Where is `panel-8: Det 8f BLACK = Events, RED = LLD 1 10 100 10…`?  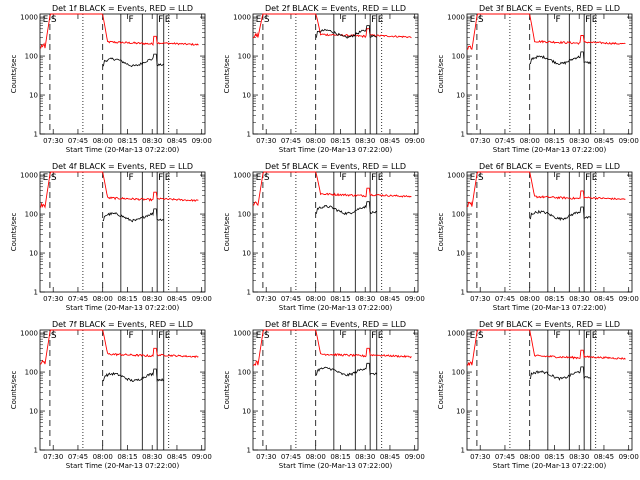 panel-8: Det 8f BLACK = Events, RED = LLD 1 10 100 10… is located at coordinates (324, 395).